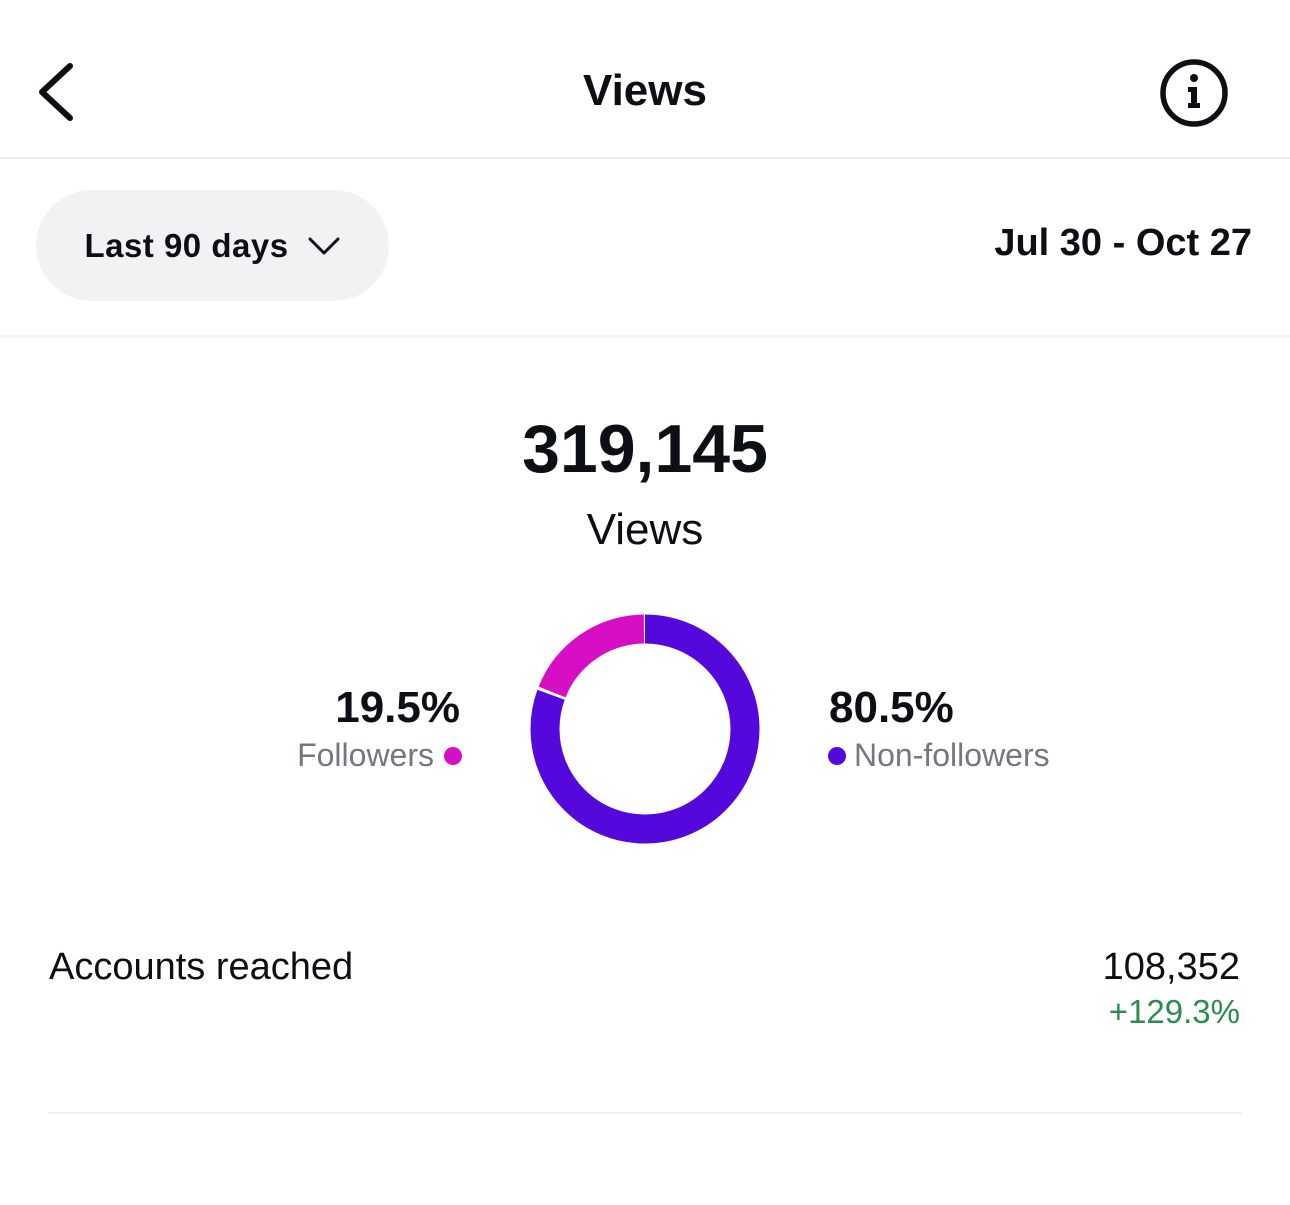 The image size is (1290, 1205). I want to click on chevron-left-icon, so click(56, 92).